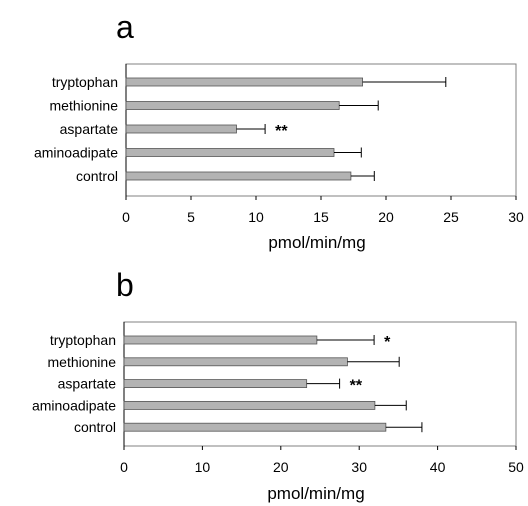 The width and height of the screenshot is (528, 506). What do you see at coordinates (387, 342) in the screenshot?
I see `significance-mark-tryptophan: *` at bounding box center [387, 342].